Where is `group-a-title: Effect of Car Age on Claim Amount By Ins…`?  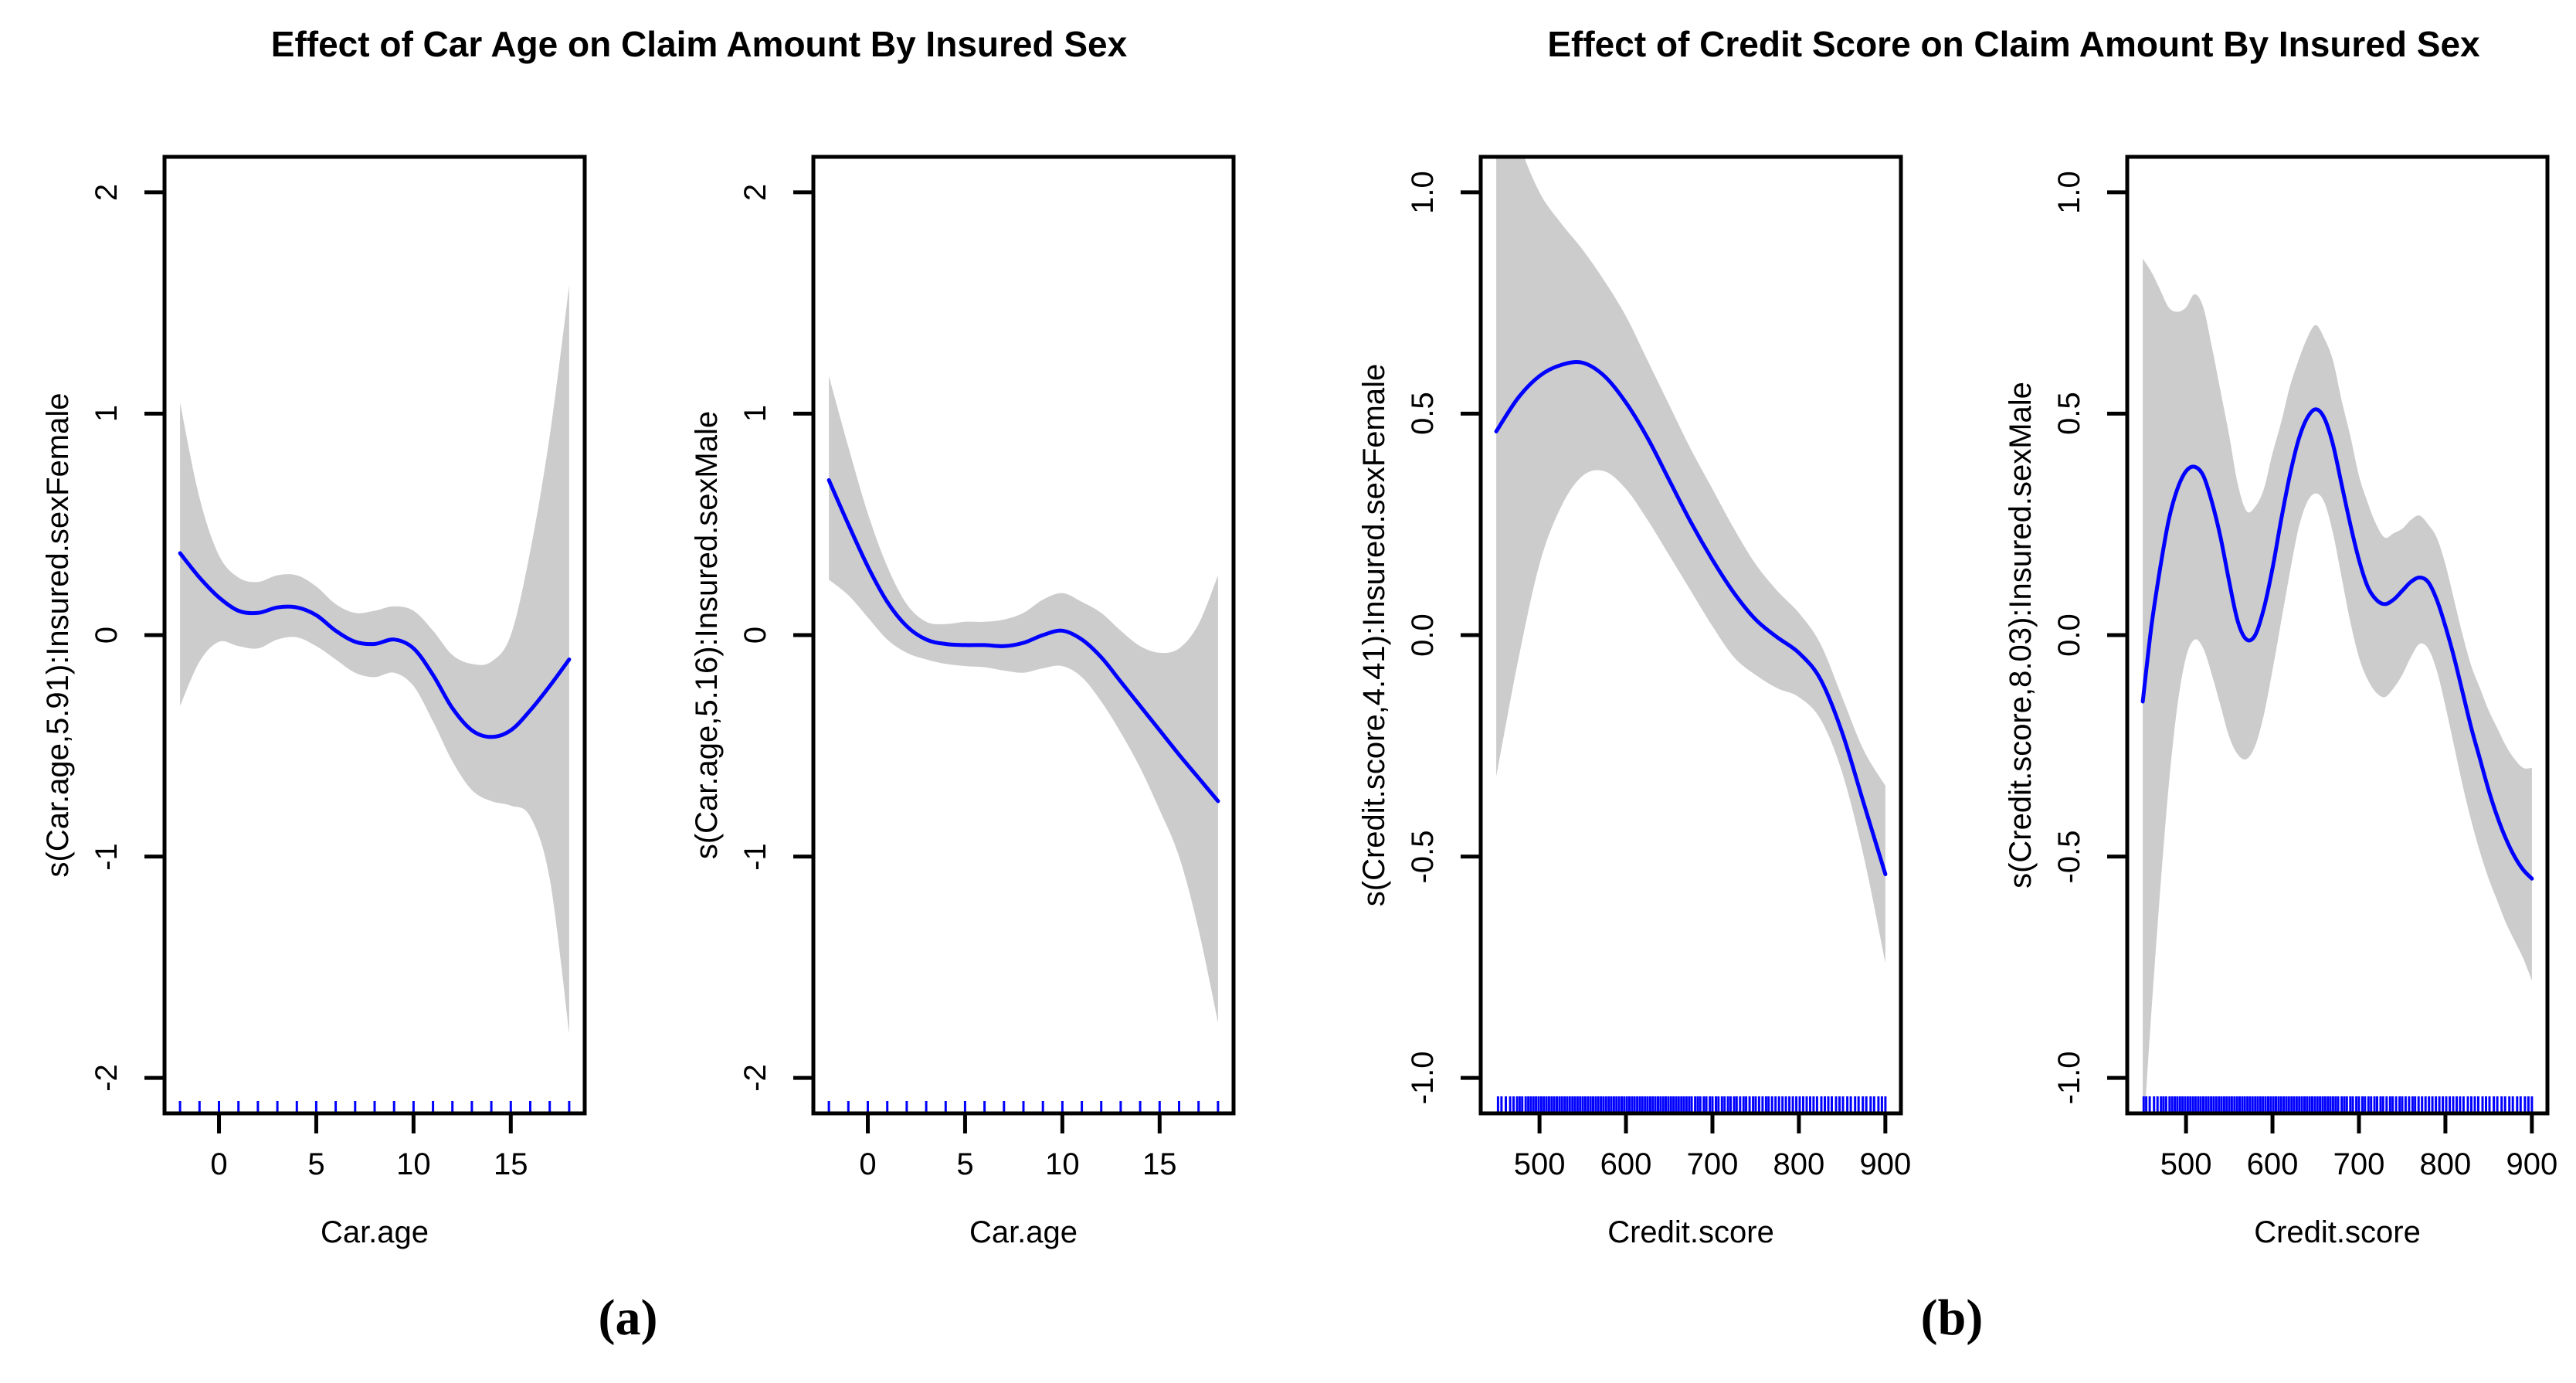 group-a-title: Effect of Car Age on Claim Amount By Ins… is located at coordinates (699, 44).